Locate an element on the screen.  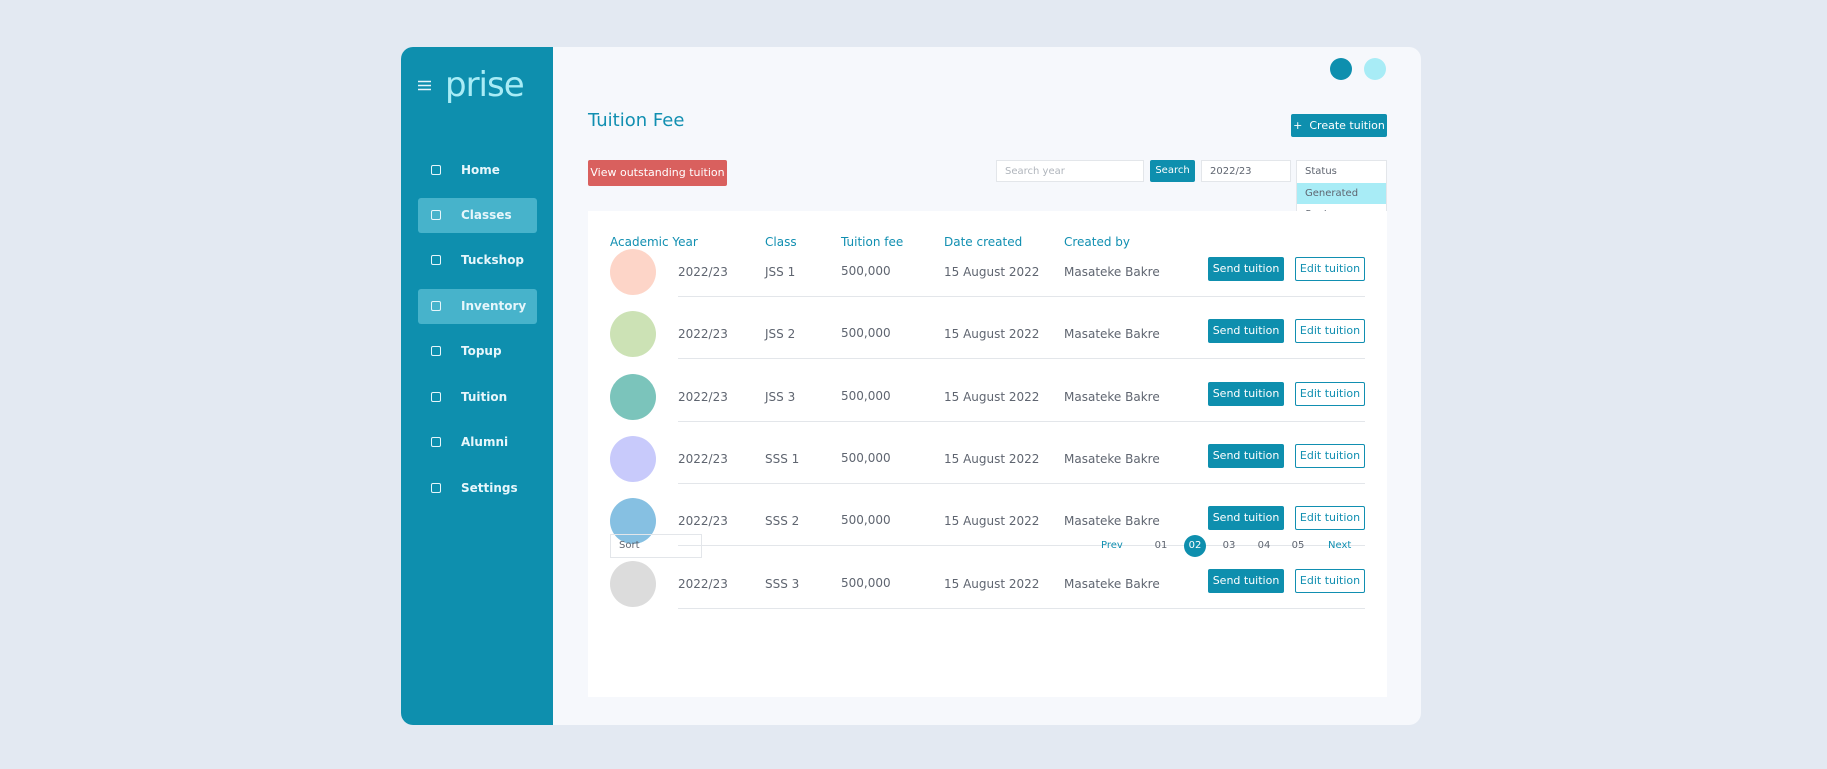
nav-item: Settings is located at coordinates (489, 488).